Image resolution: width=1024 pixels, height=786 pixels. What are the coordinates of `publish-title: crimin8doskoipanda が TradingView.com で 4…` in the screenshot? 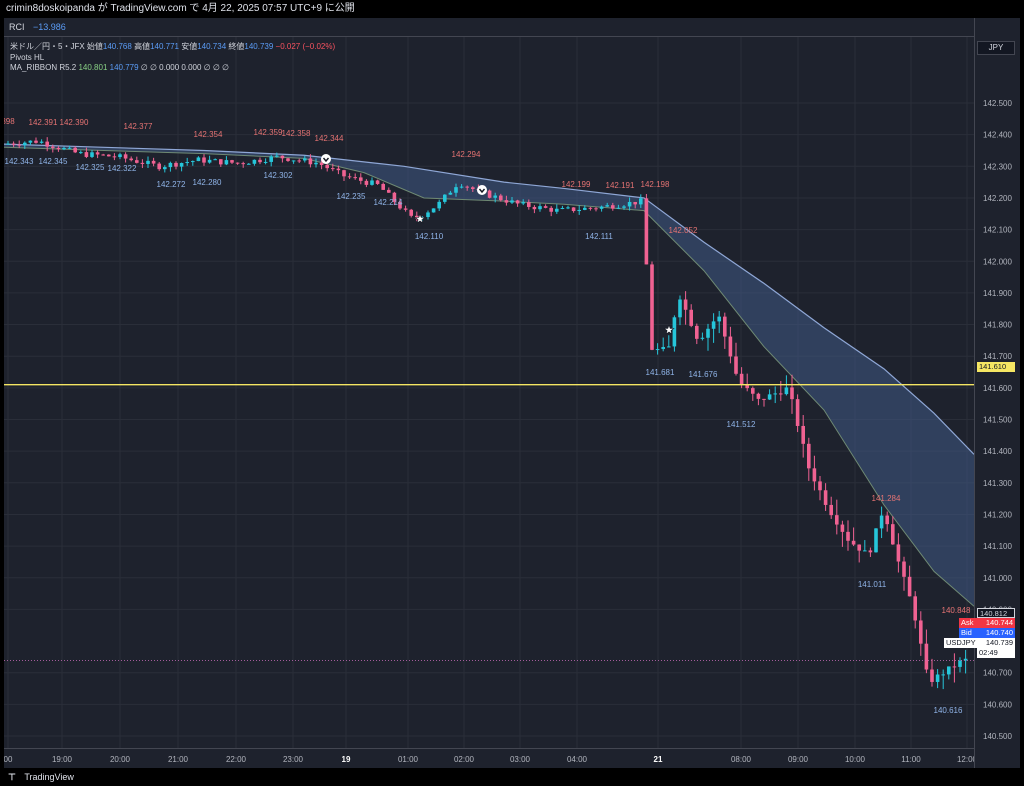 It's located at (180, 8).